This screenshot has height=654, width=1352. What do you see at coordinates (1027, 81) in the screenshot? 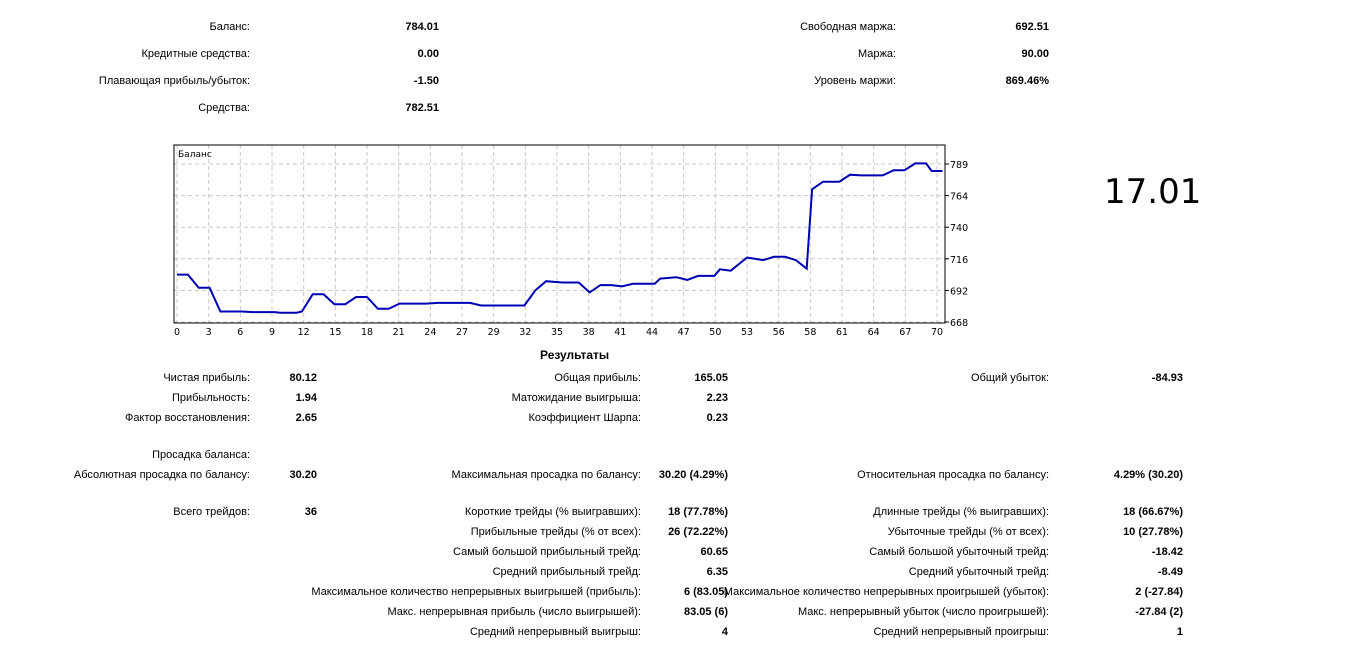
I see `margin-level-value: 869.46%` at bounding box center [1027, 81].